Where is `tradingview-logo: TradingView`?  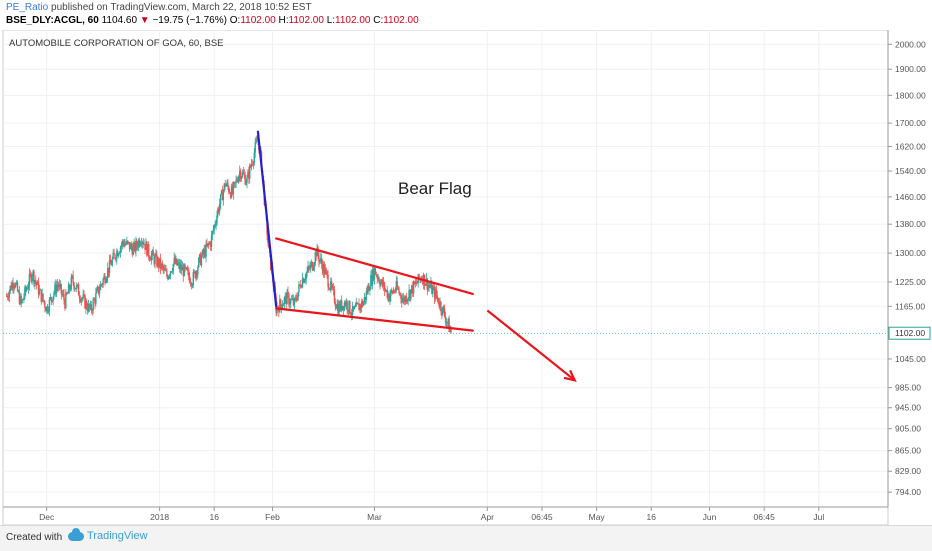
tradingview-logo: TradingView is located at coordinates (108, 534).